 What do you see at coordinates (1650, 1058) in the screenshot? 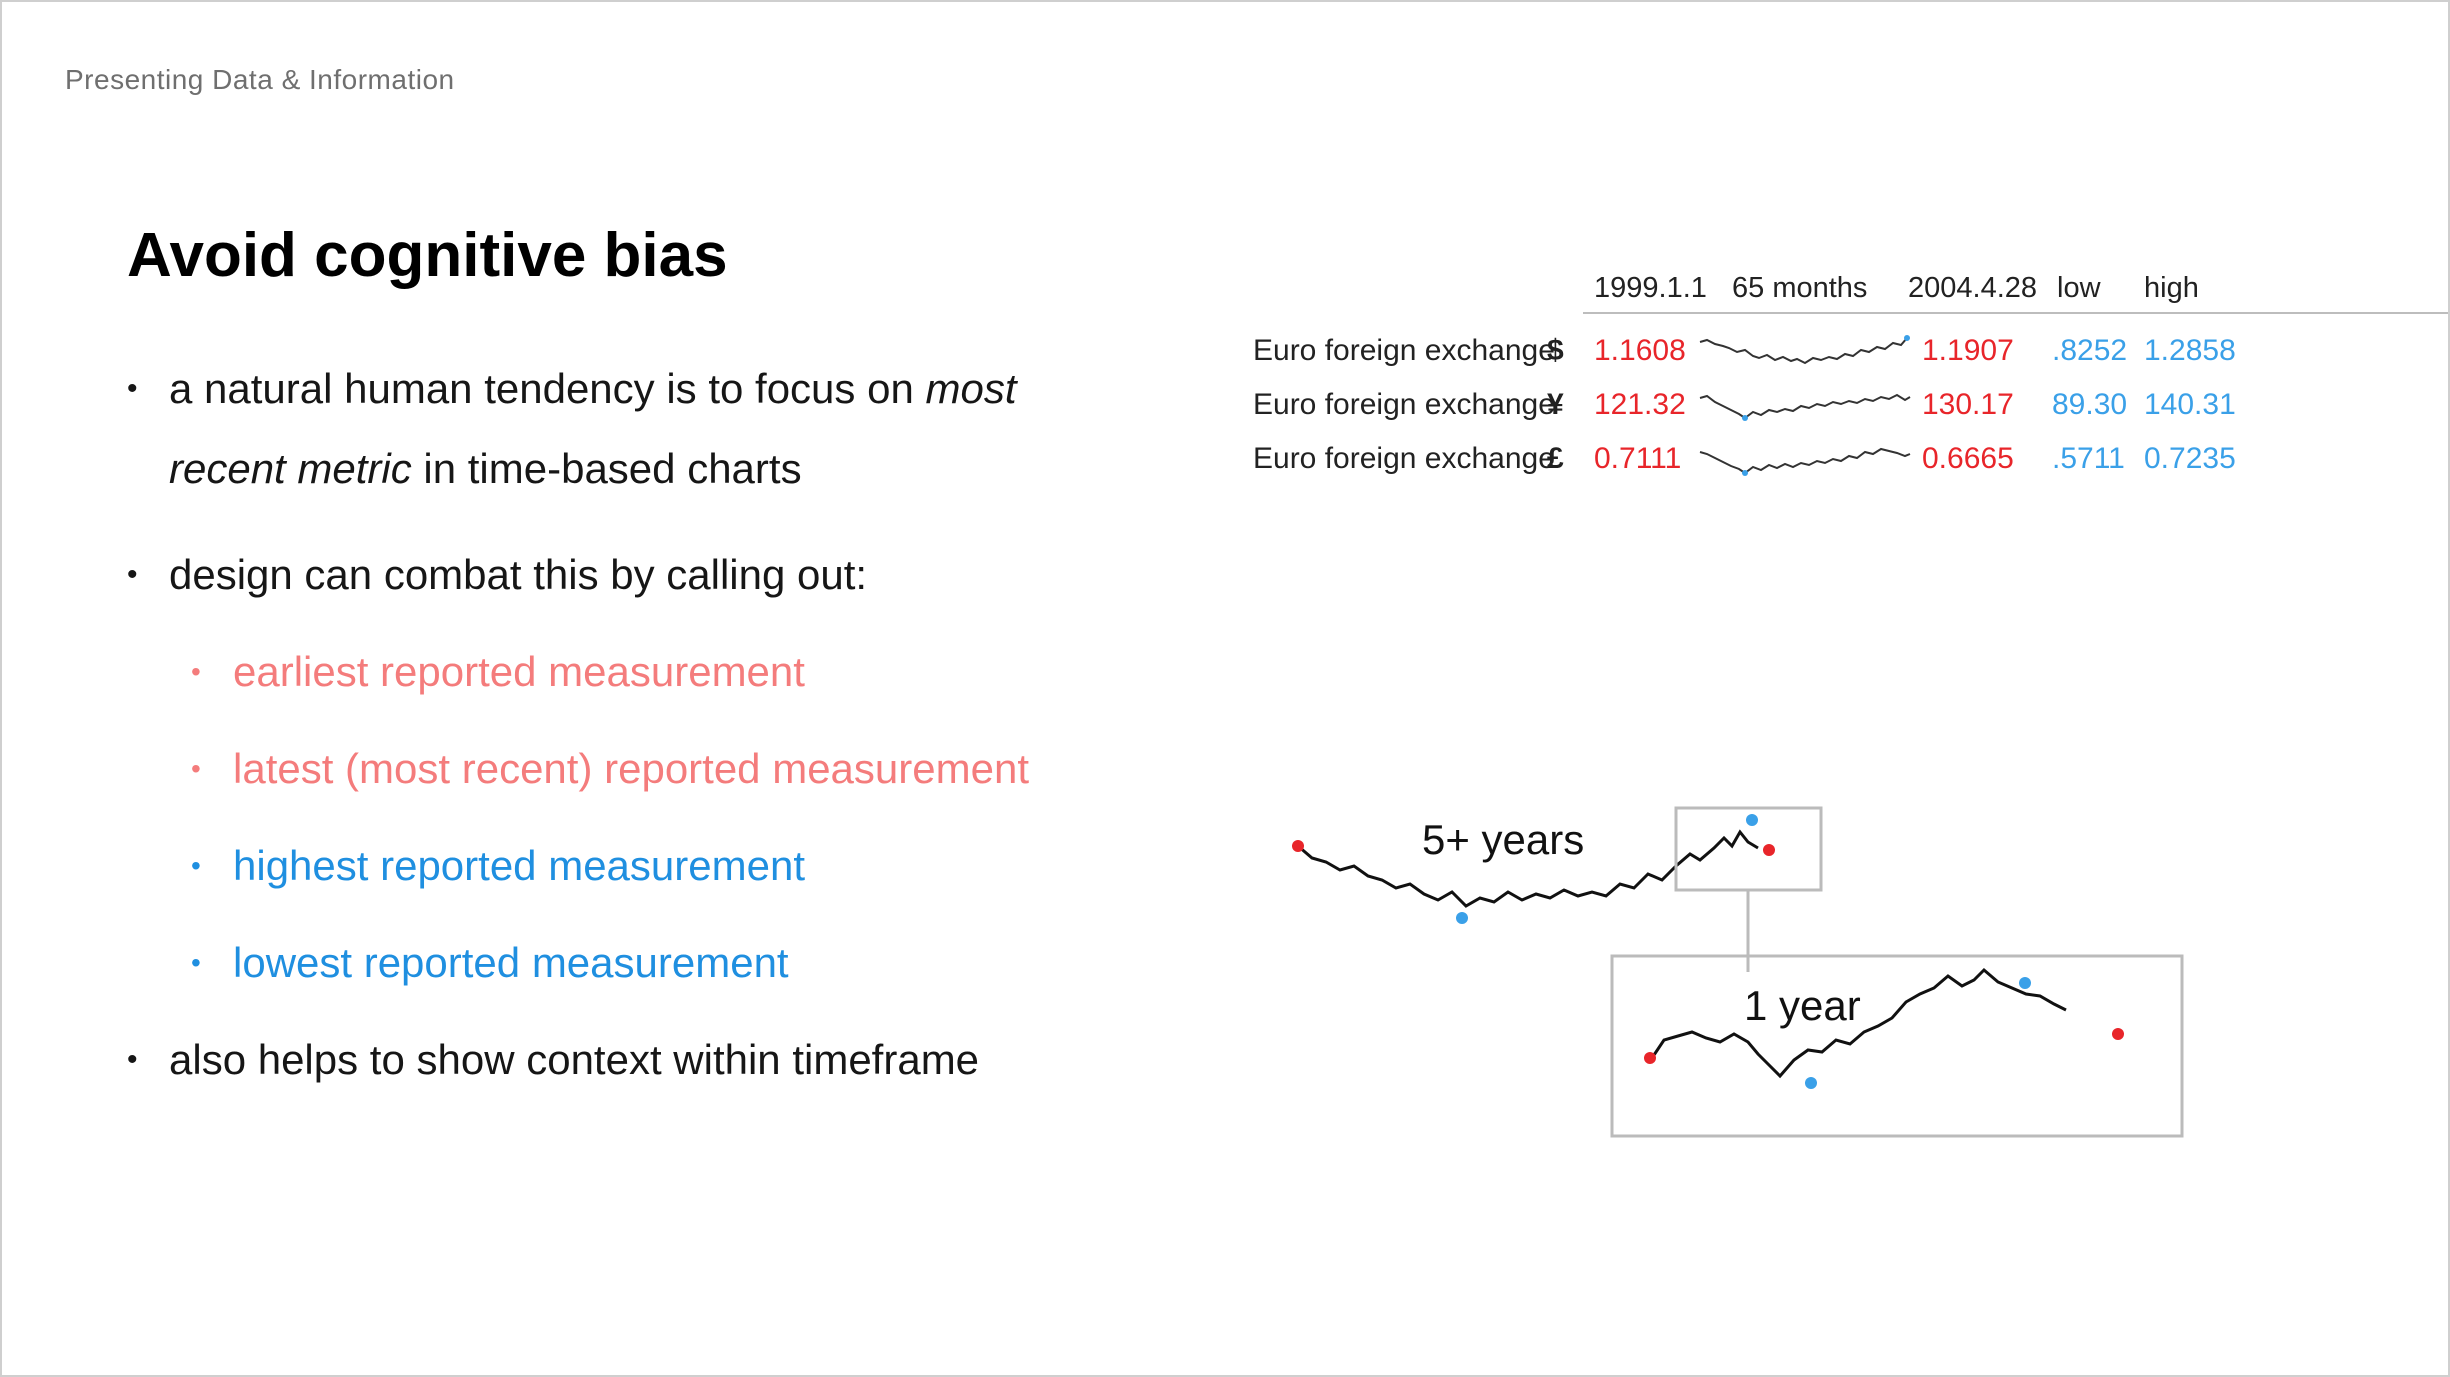
I see `short-earliest-marker` at bounding box center [1650, 1058].